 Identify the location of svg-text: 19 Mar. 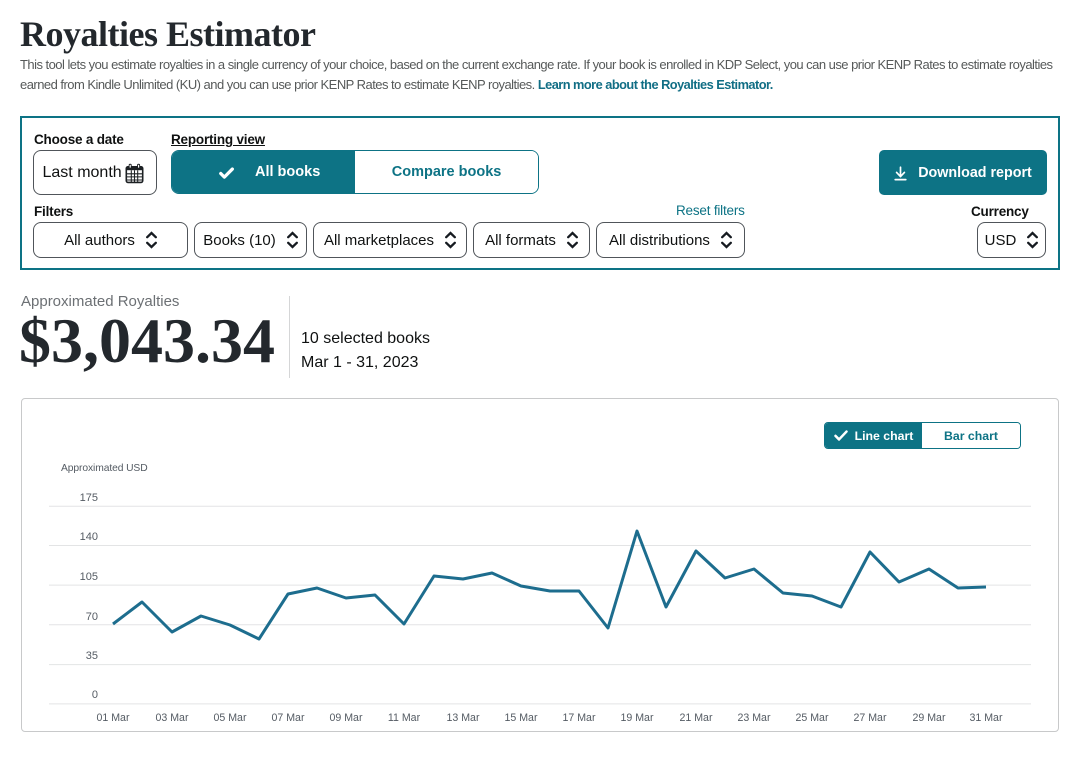
(637, 718).